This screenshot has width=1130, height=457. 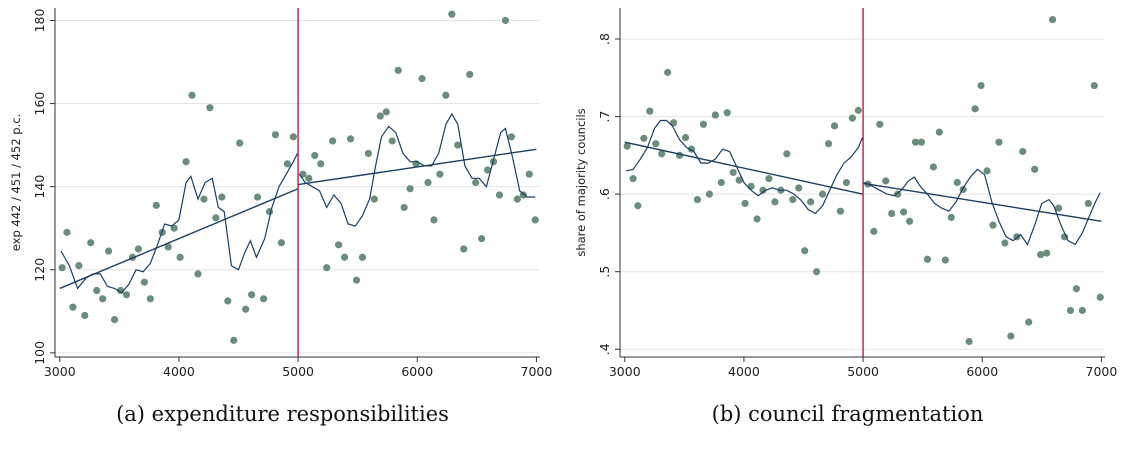 What do you see at coordinates (298, 371) in the screenshot?
I see `x-tick-label: 5000` at bounding box center [298, 371].